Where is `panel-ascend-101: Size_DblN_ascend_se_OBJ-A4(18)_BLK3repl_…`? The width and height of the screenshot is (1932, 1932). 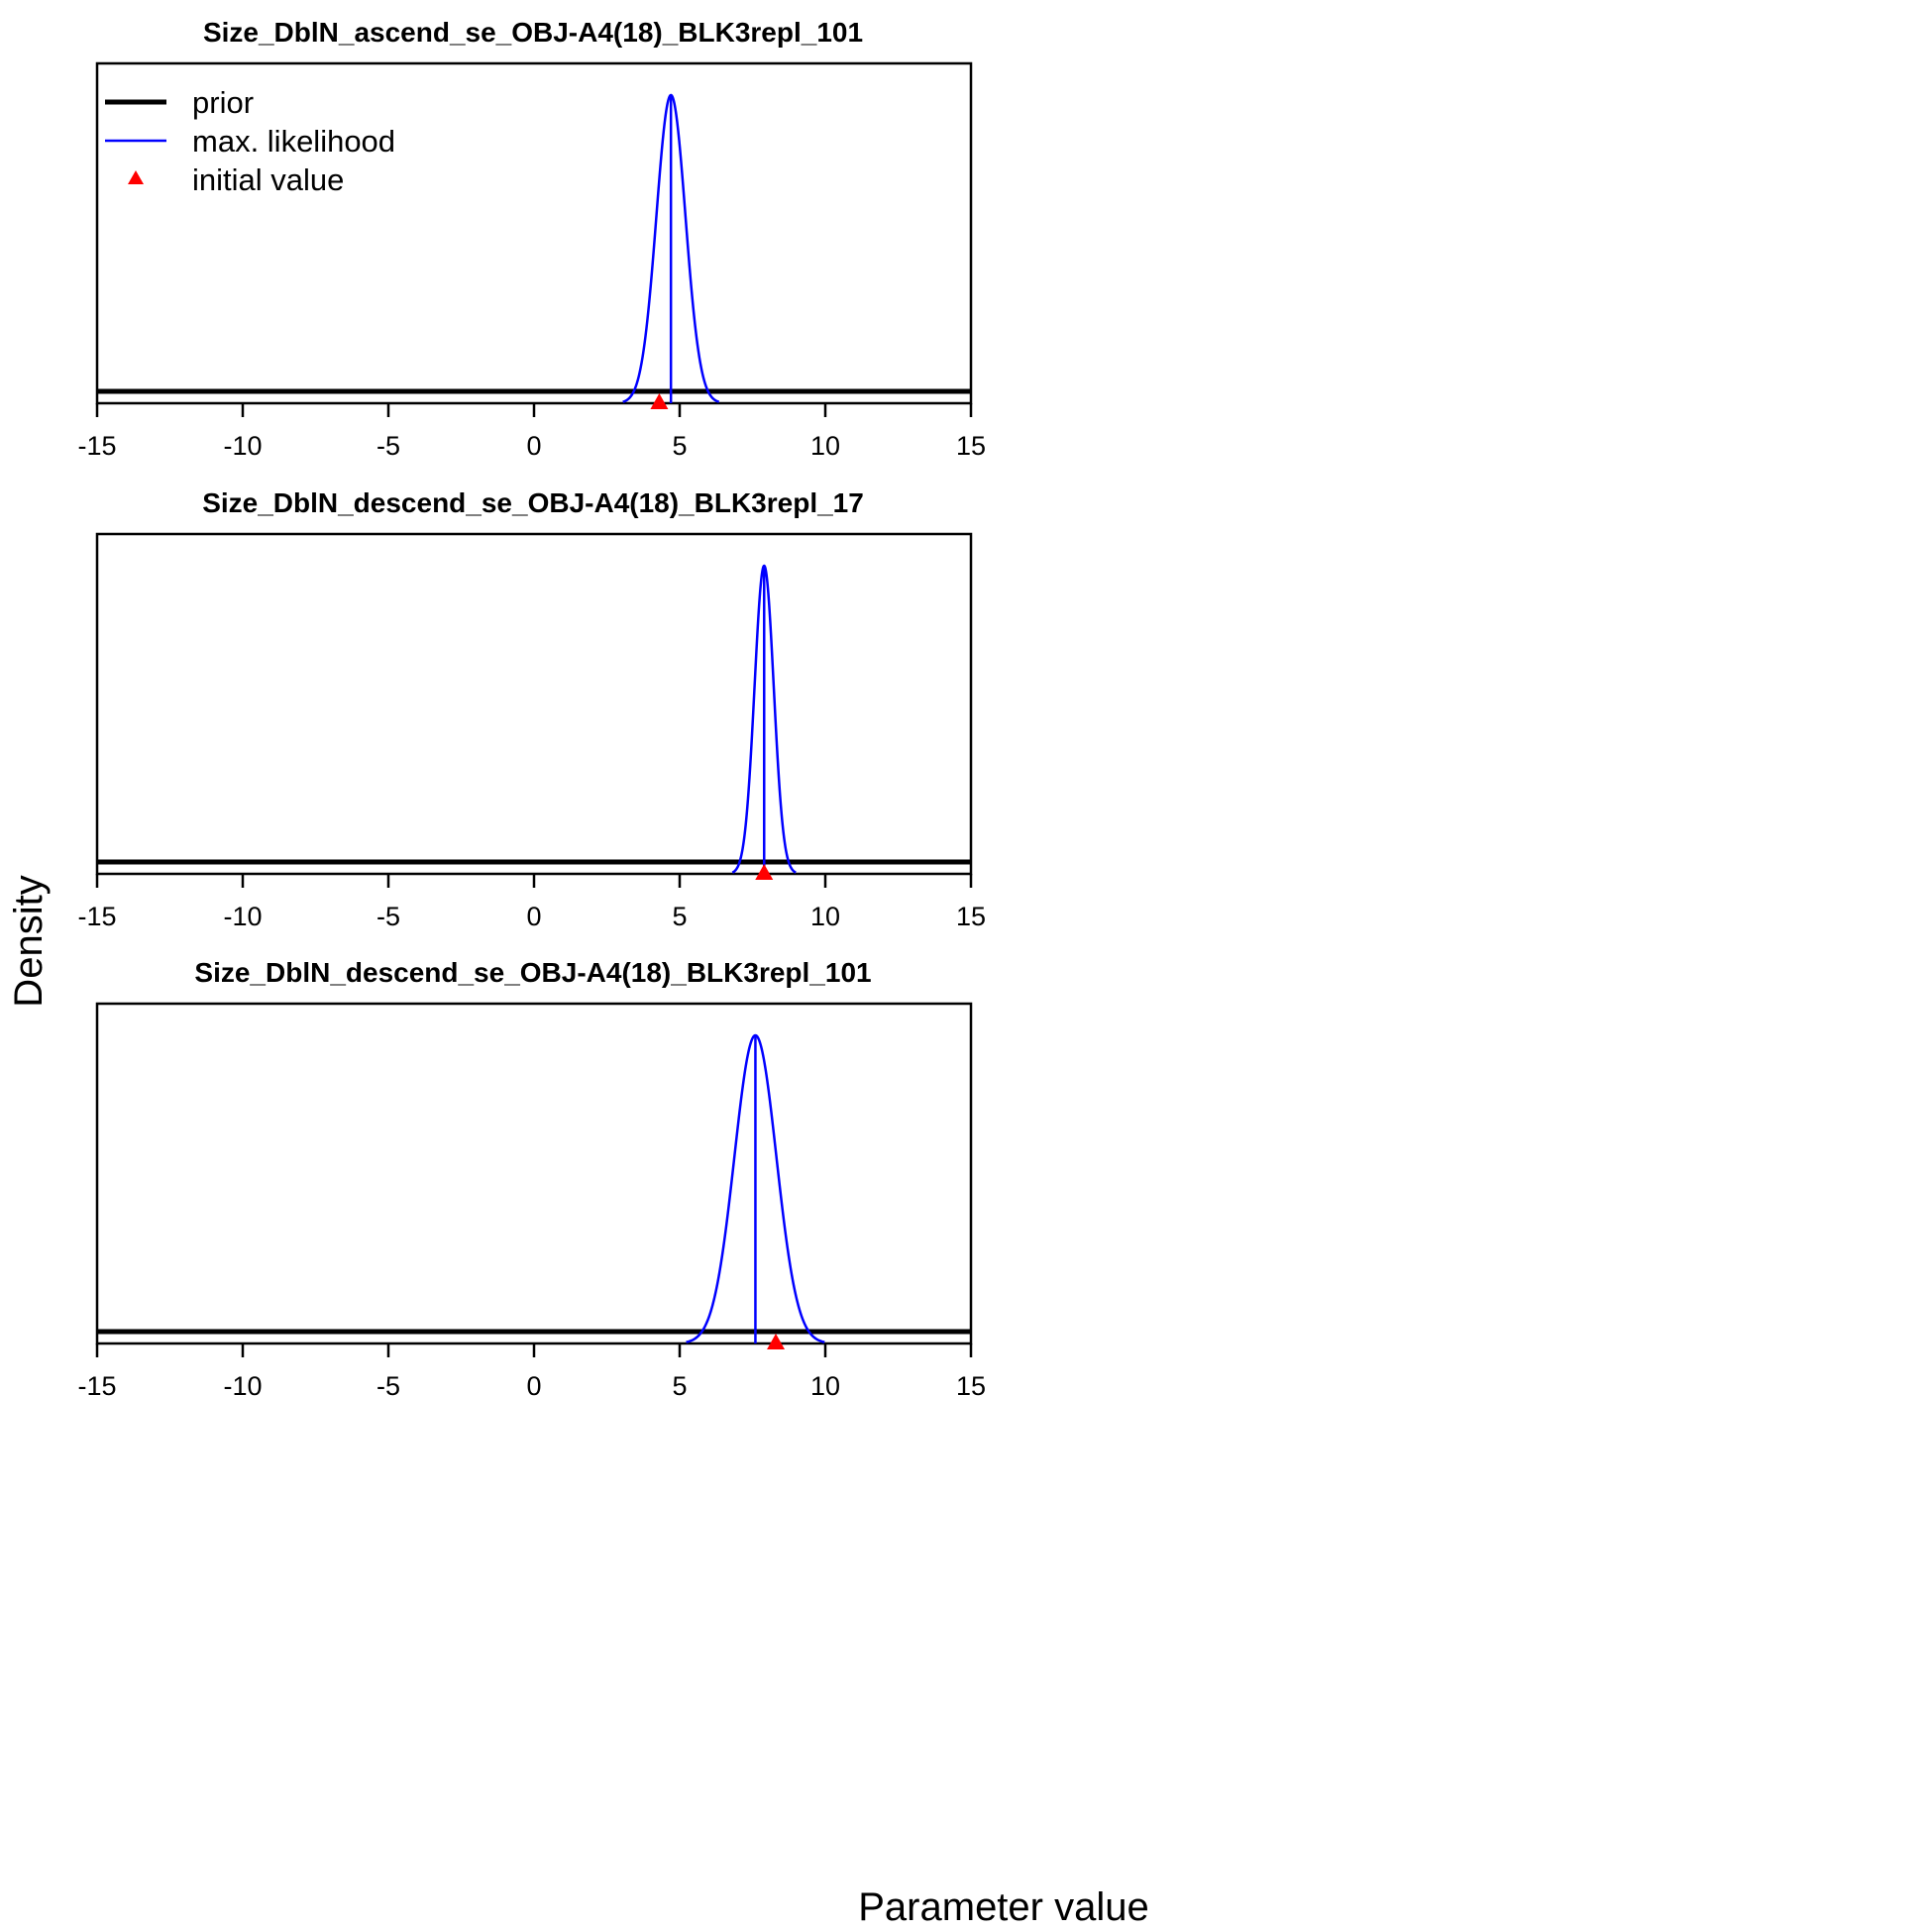 panel-ascend-101: Size_DblN_ascend_se_OBJ-A4(18)_BLK3repl_… is located at coordinates (531, 239).